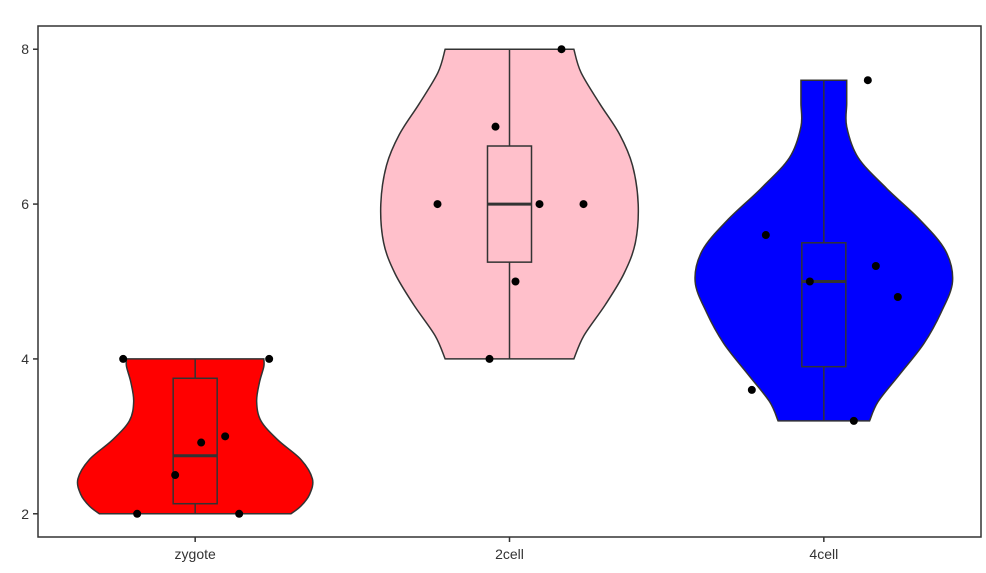 The height and width of the screenshot is (573, 986). Describe the element at coordinates (823, 554) in the screenshot. I see `x-tick-label: 4cell` at that location.